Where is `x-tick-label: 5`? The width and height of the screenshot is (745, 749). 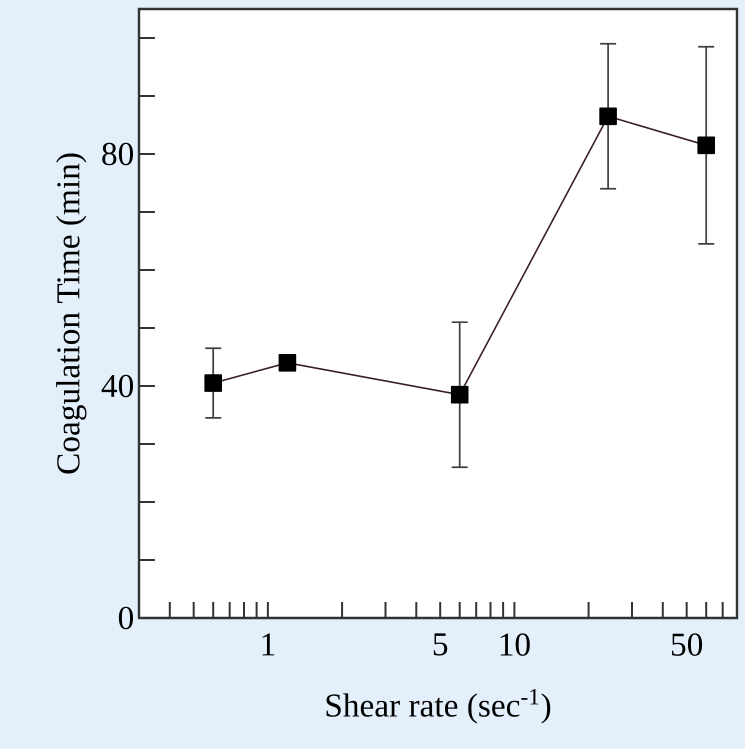 x-tick-label: 5 is located at coordinates (441, 644).